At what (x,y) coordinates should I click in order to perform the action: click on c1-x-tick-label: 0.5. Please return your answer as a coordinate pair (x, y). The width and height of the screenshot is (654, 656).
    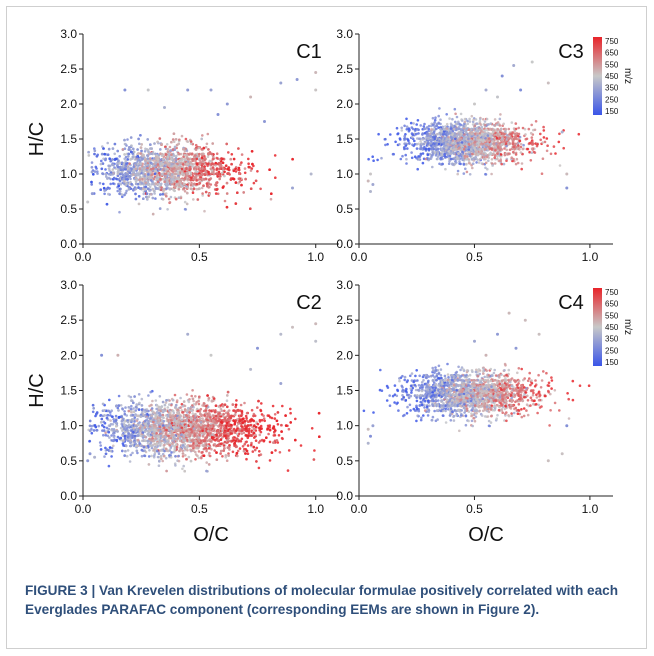
    Looking at the image, I should click on (199, 257).